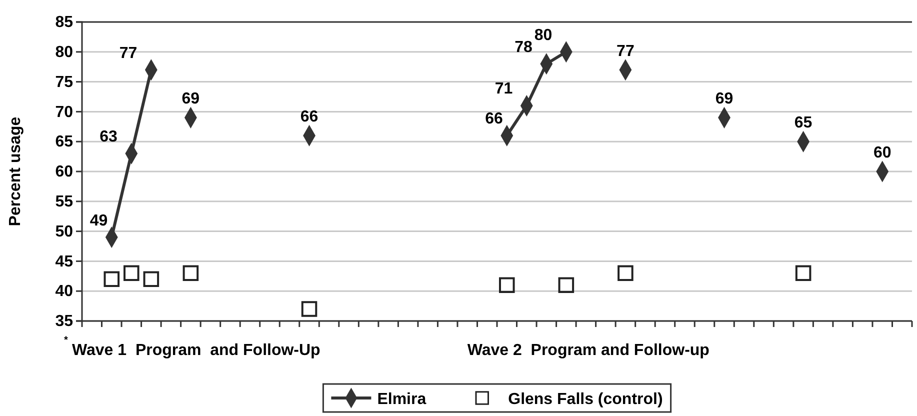 The image size is (917, 416). I want to click on data-label: 80, so click(543, 35).